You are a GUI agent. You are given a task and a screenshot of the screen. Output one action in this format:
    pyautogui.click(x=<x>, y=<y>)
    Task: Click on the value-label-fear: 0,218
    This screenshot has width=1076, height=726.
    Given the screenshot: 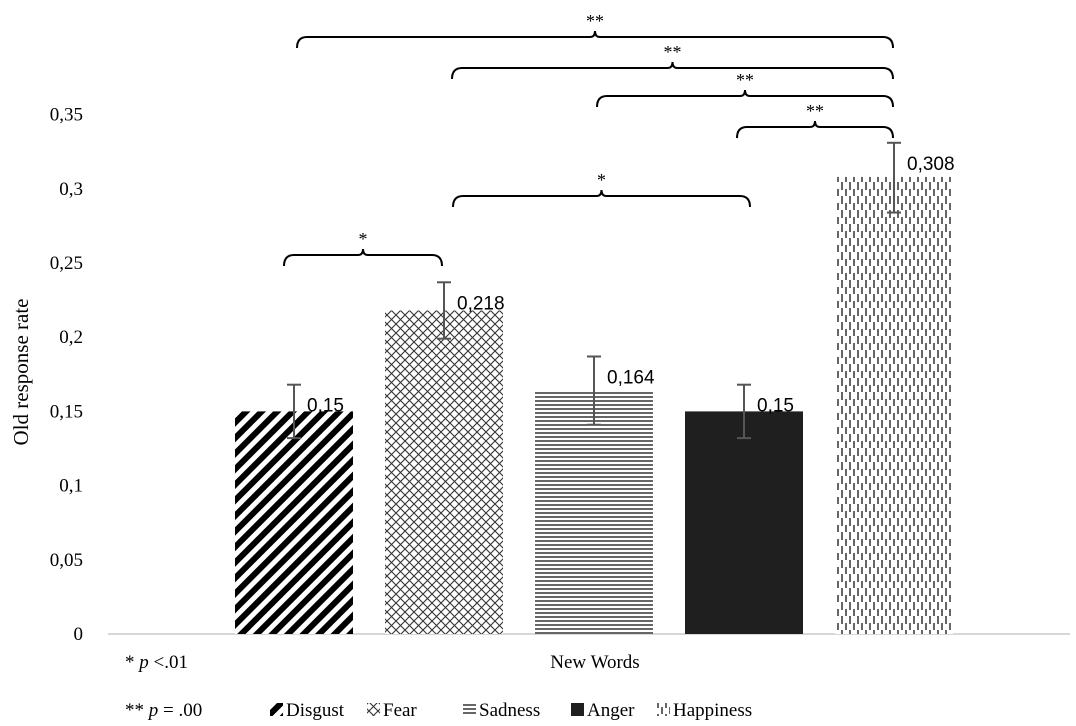 What is the action you would take?
    pyautogui.click(x=481, y=303)
    